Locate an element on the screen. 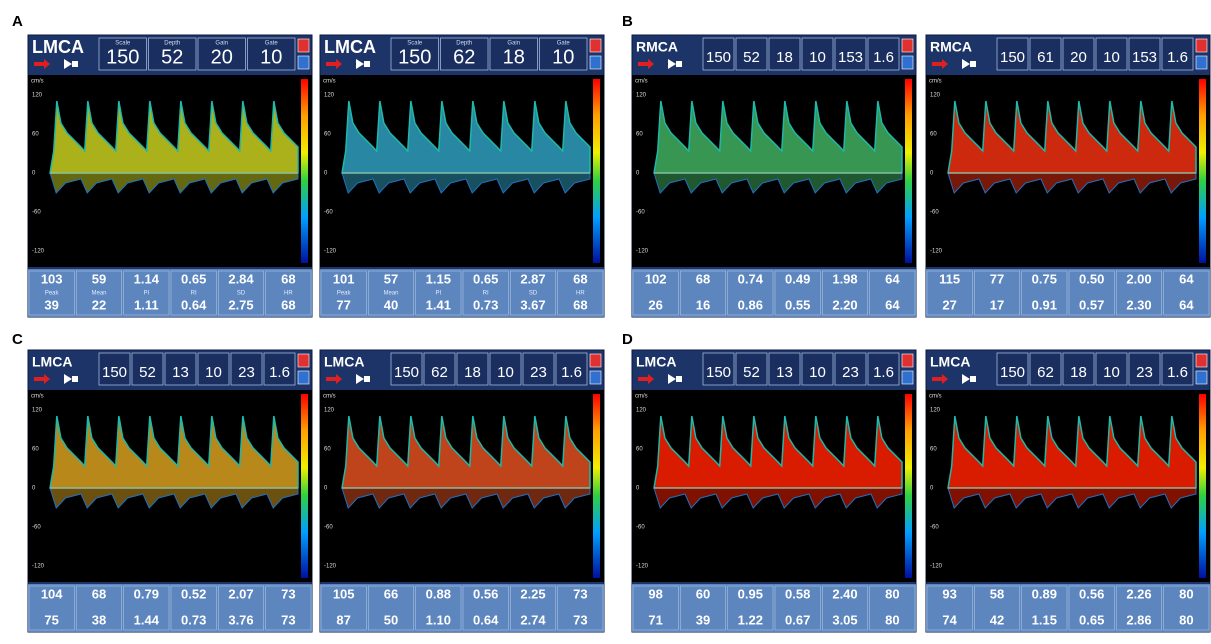  setting-value: 18 is located at coordinates (514, 57).